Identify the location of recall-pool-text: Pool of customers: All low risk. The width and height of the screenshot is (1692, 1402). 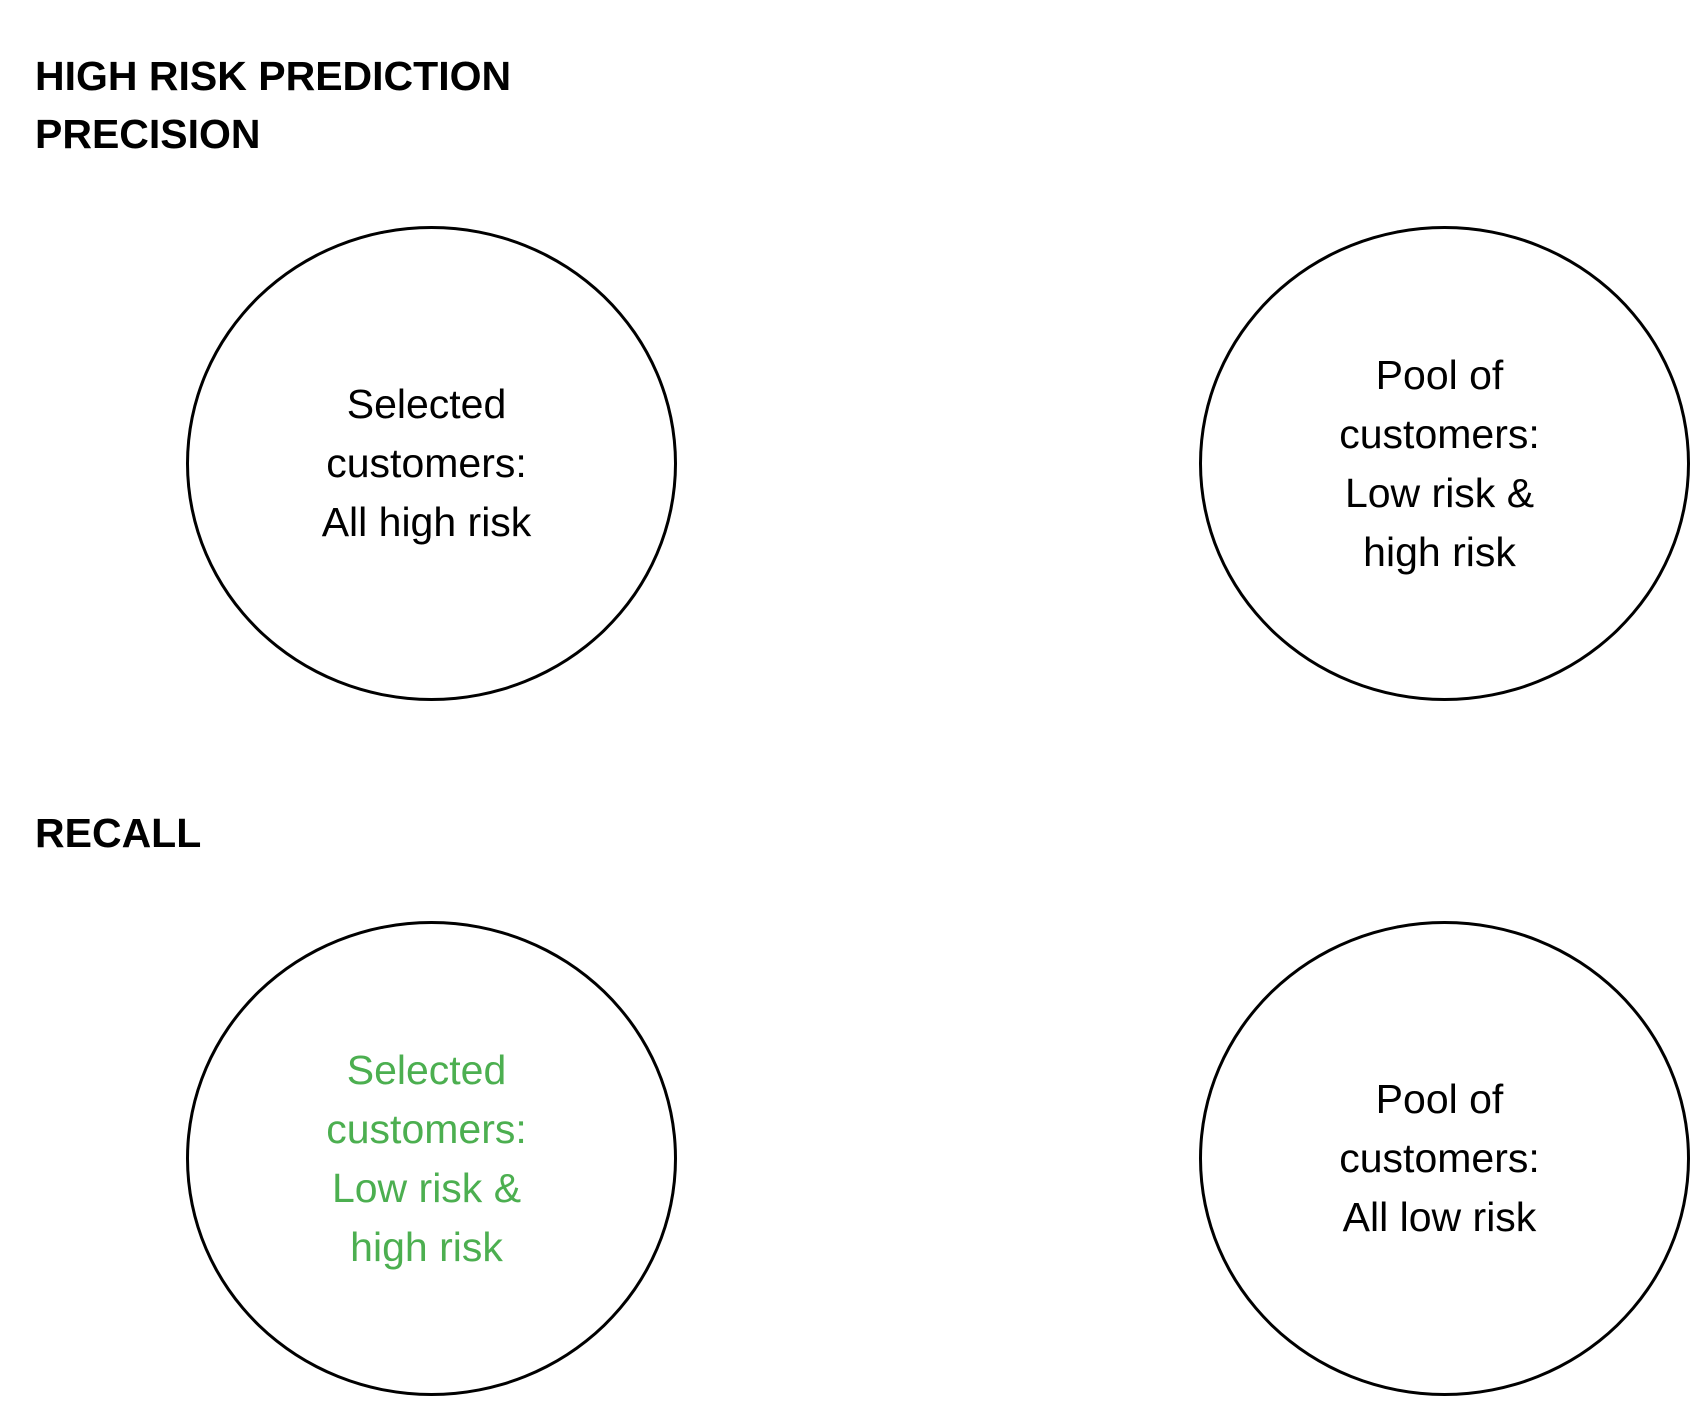
(1440, 1158).